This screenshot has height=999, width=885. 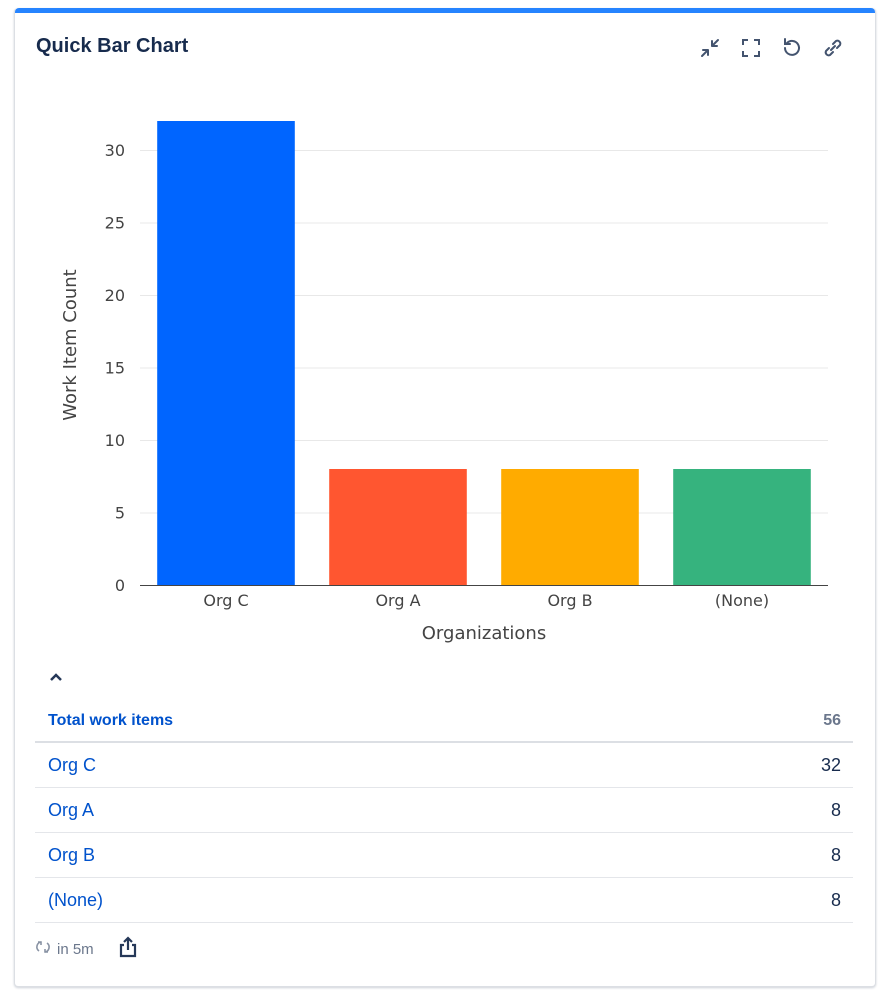 What do you see at coordinates (444, 765) in the screenshot?
I see `table-row: Org C 32` at bounding box center [444, 765].